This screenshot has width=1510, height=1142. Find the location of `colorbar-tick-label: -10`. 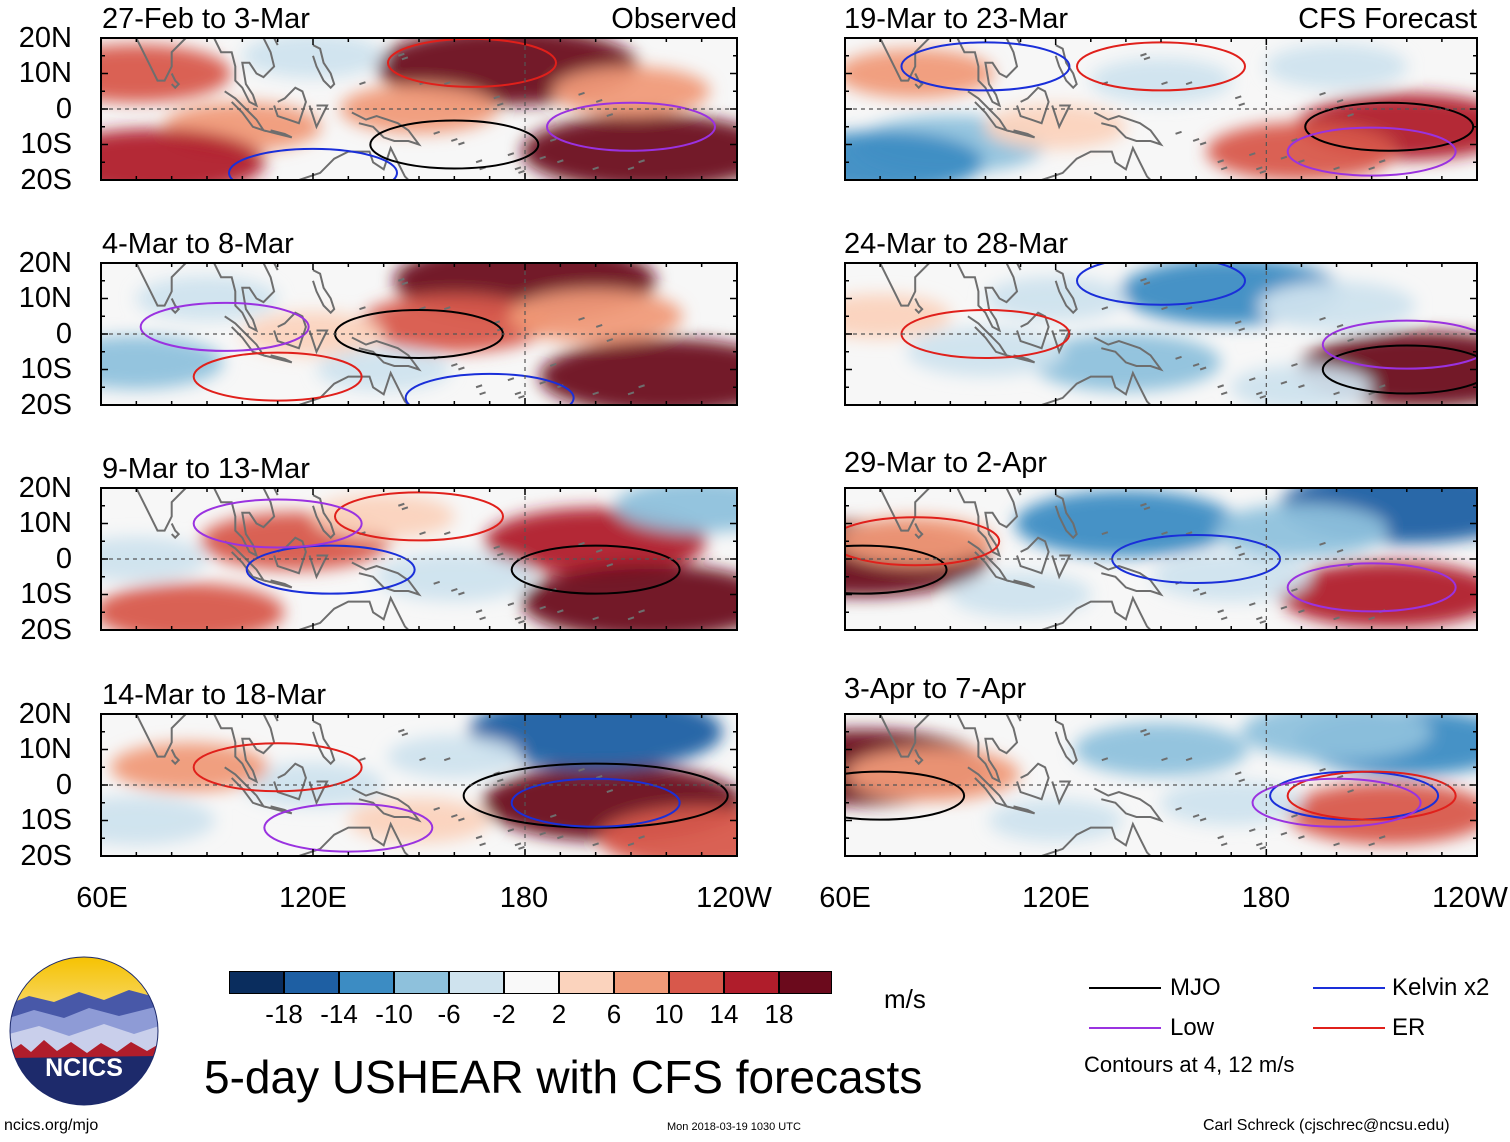

colorbar-tick-label: -10 is located at coordinates (394, 1014).